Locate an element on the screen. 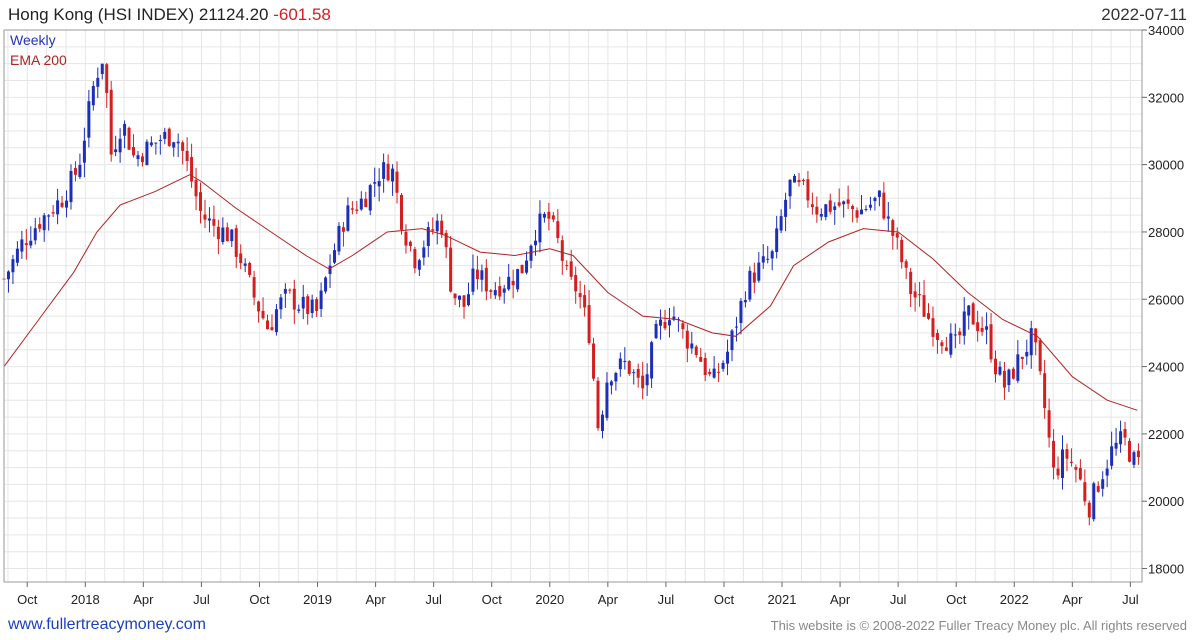  title-text: Hong Kong (HSI INDEX) 21124.20 is located at coordinates (138, 14).